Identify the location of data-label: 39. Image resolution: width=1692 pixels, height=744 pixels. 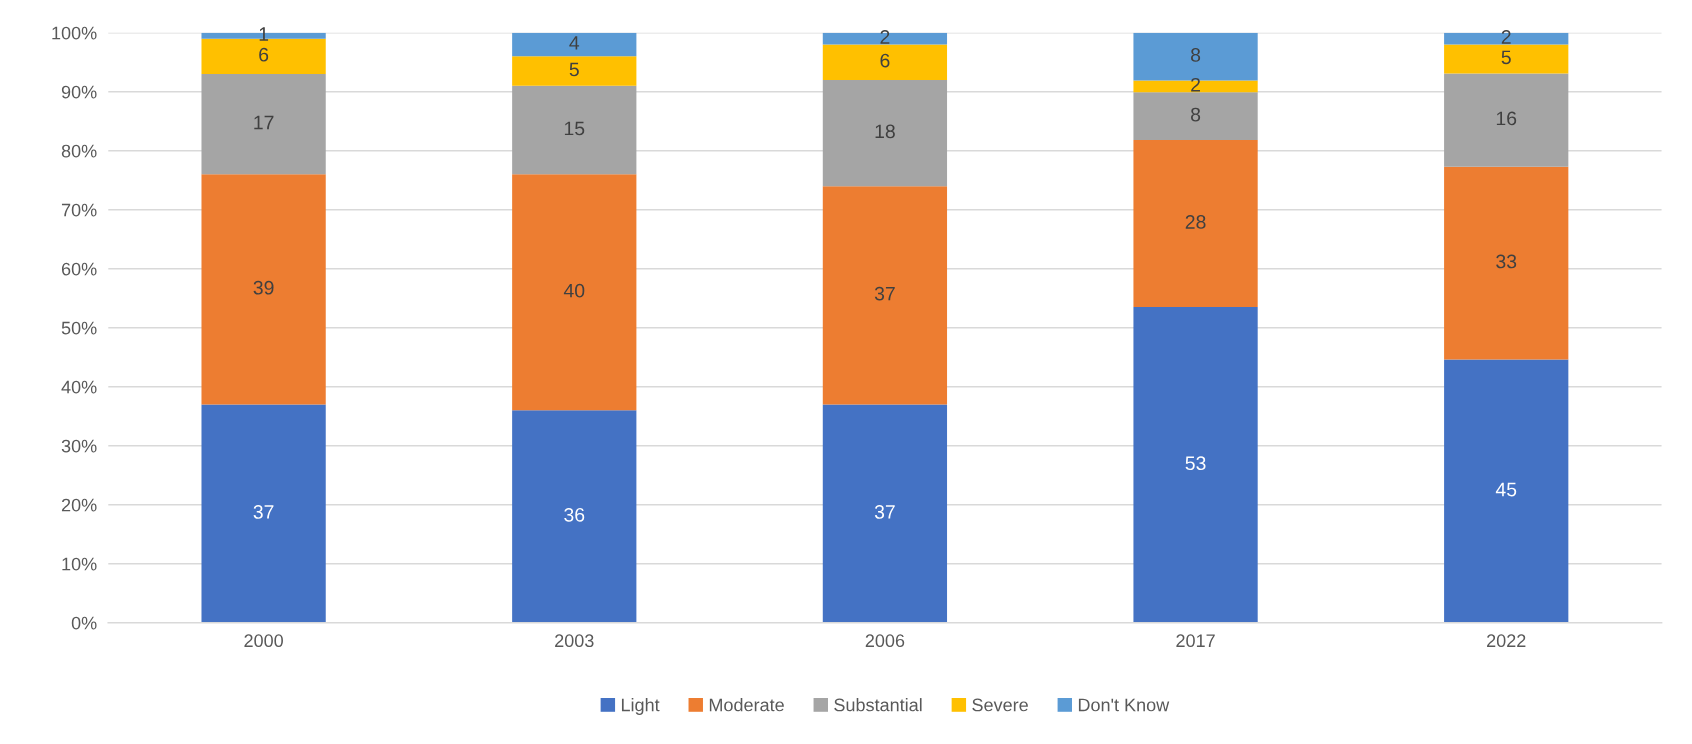
(263, 287).